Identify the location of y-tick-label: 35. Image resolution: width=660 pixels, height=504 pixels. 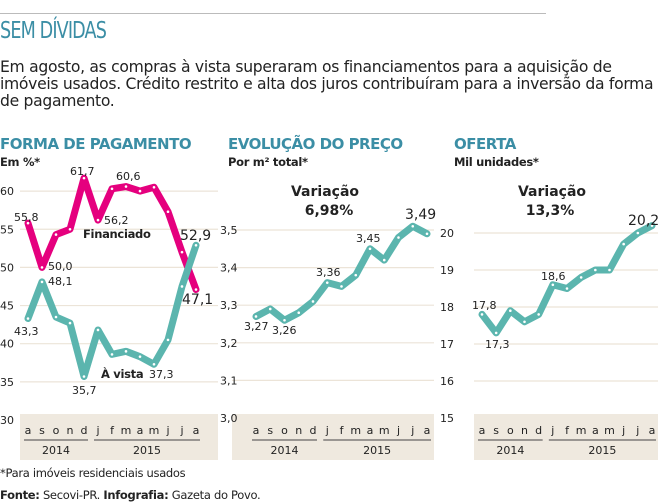
(7, 382).